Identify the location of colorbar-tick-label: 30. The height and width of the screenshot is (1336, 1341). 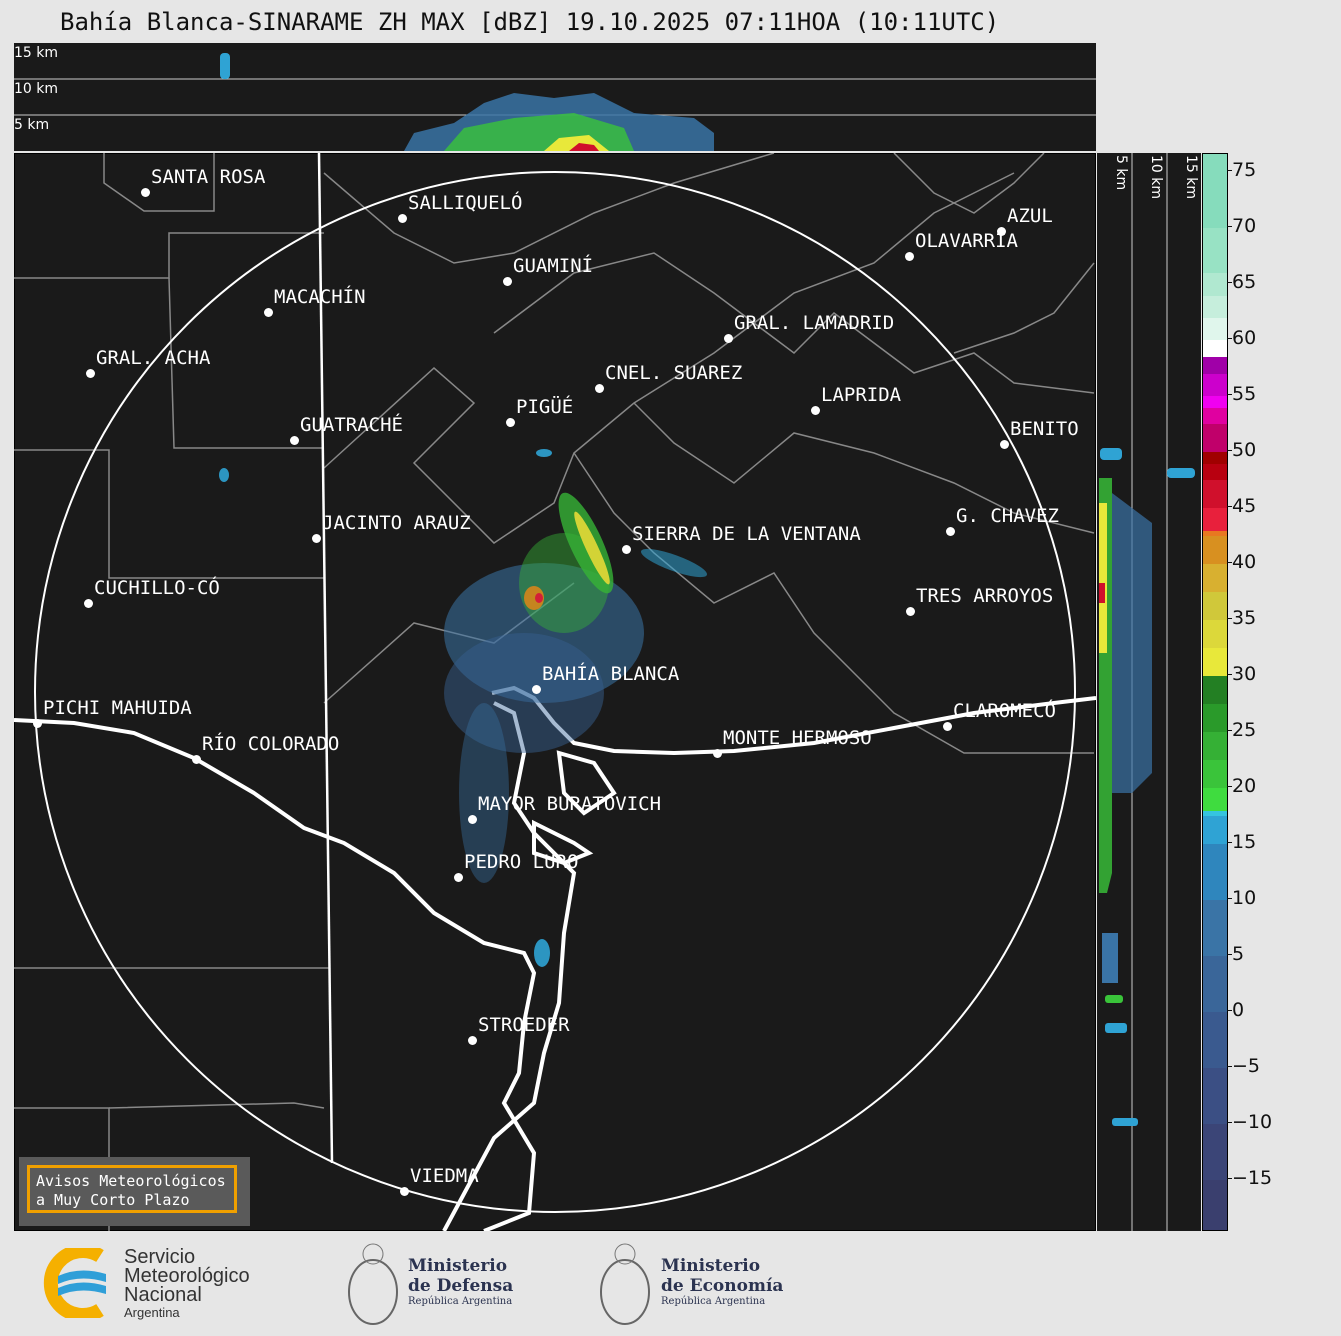
(1241, 673).